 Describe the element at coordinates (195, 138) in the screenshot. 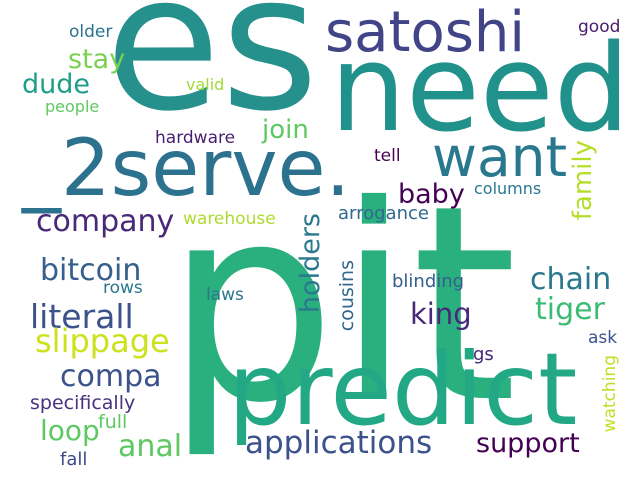

I see `word-hardware: hardware` at that location.